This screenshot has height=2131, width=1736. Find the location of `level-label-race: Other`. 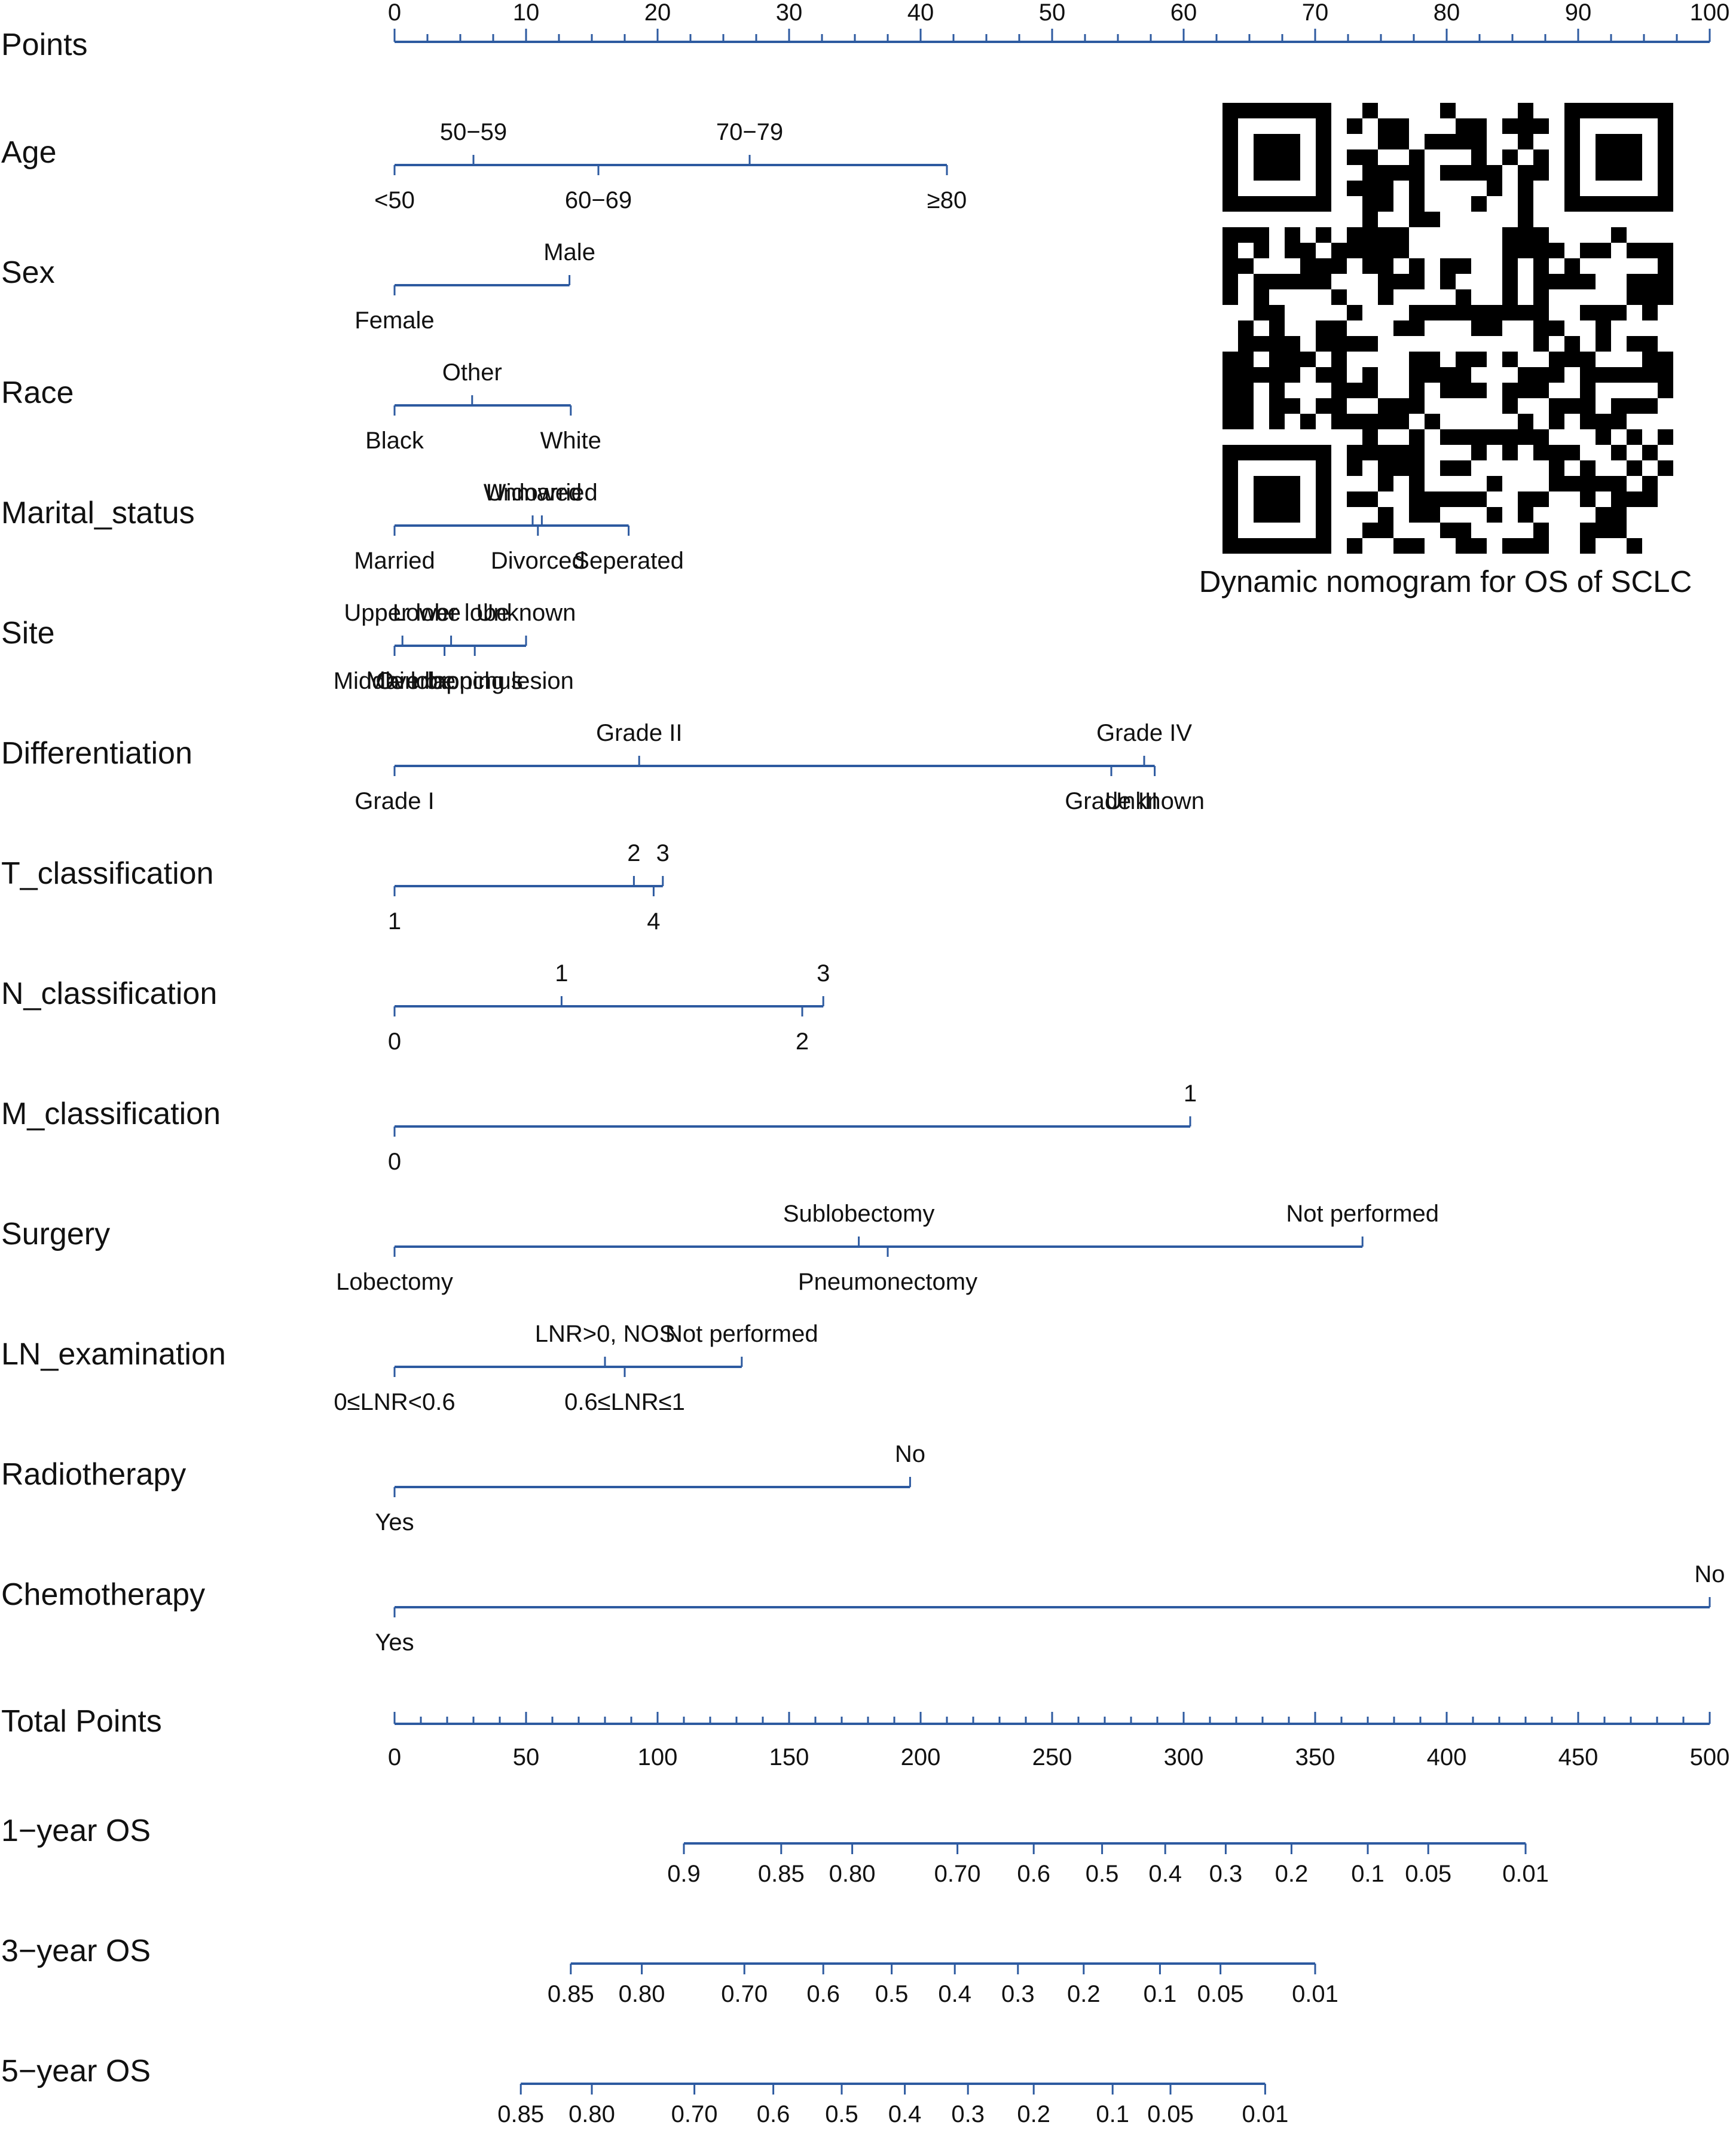

level-label-race: Other is located at coordinates (472, 372).